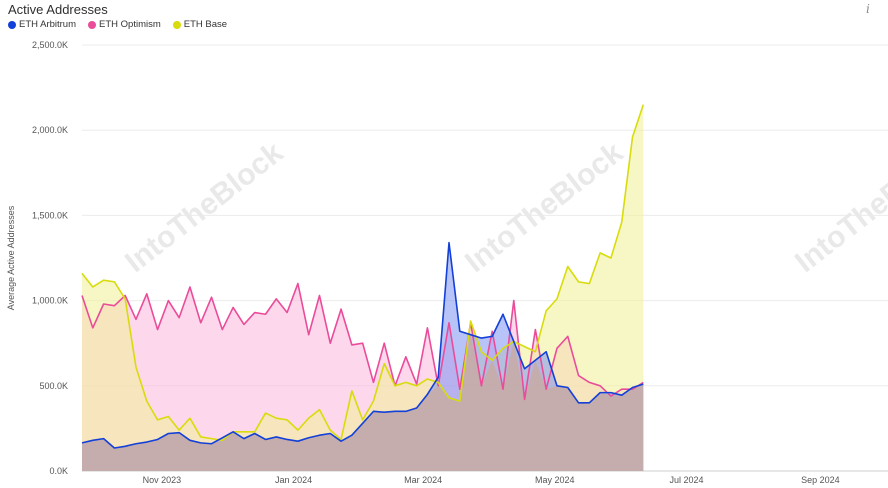  I want to click on legend-label-arbitrum: ETH Arbitrum, so click(48, 24).